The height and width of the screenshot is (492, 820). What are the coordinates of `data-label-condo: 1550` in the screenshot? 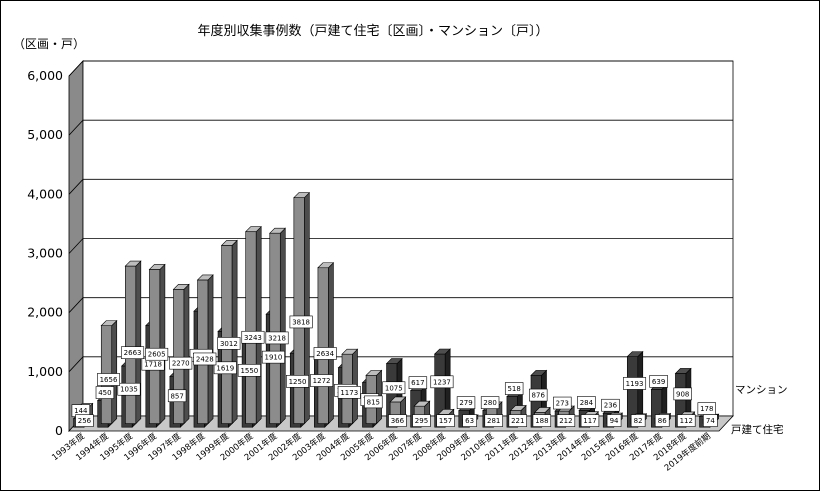 It's located at (249, 370).